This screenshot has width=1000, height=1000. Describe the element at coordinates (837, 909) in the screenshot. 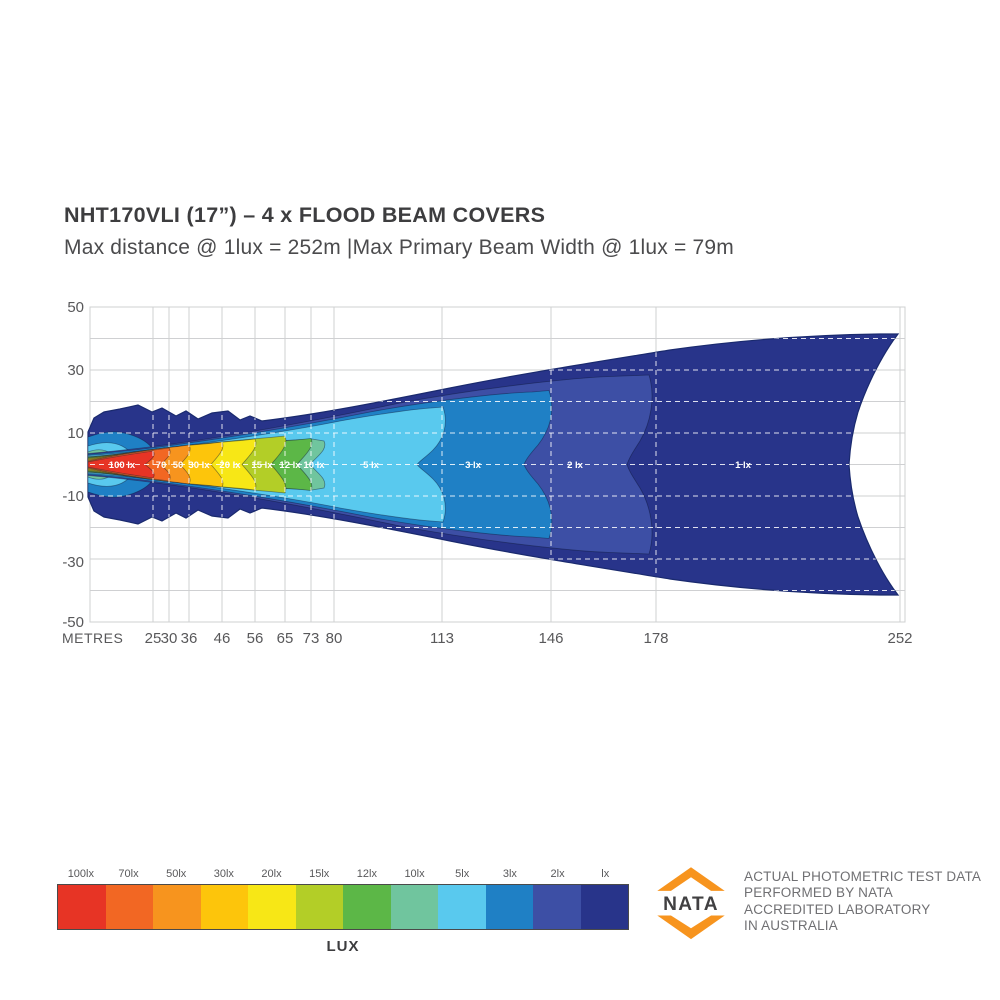

I see `nata-text-line: ACCREDITED LABORATORY` at that location.